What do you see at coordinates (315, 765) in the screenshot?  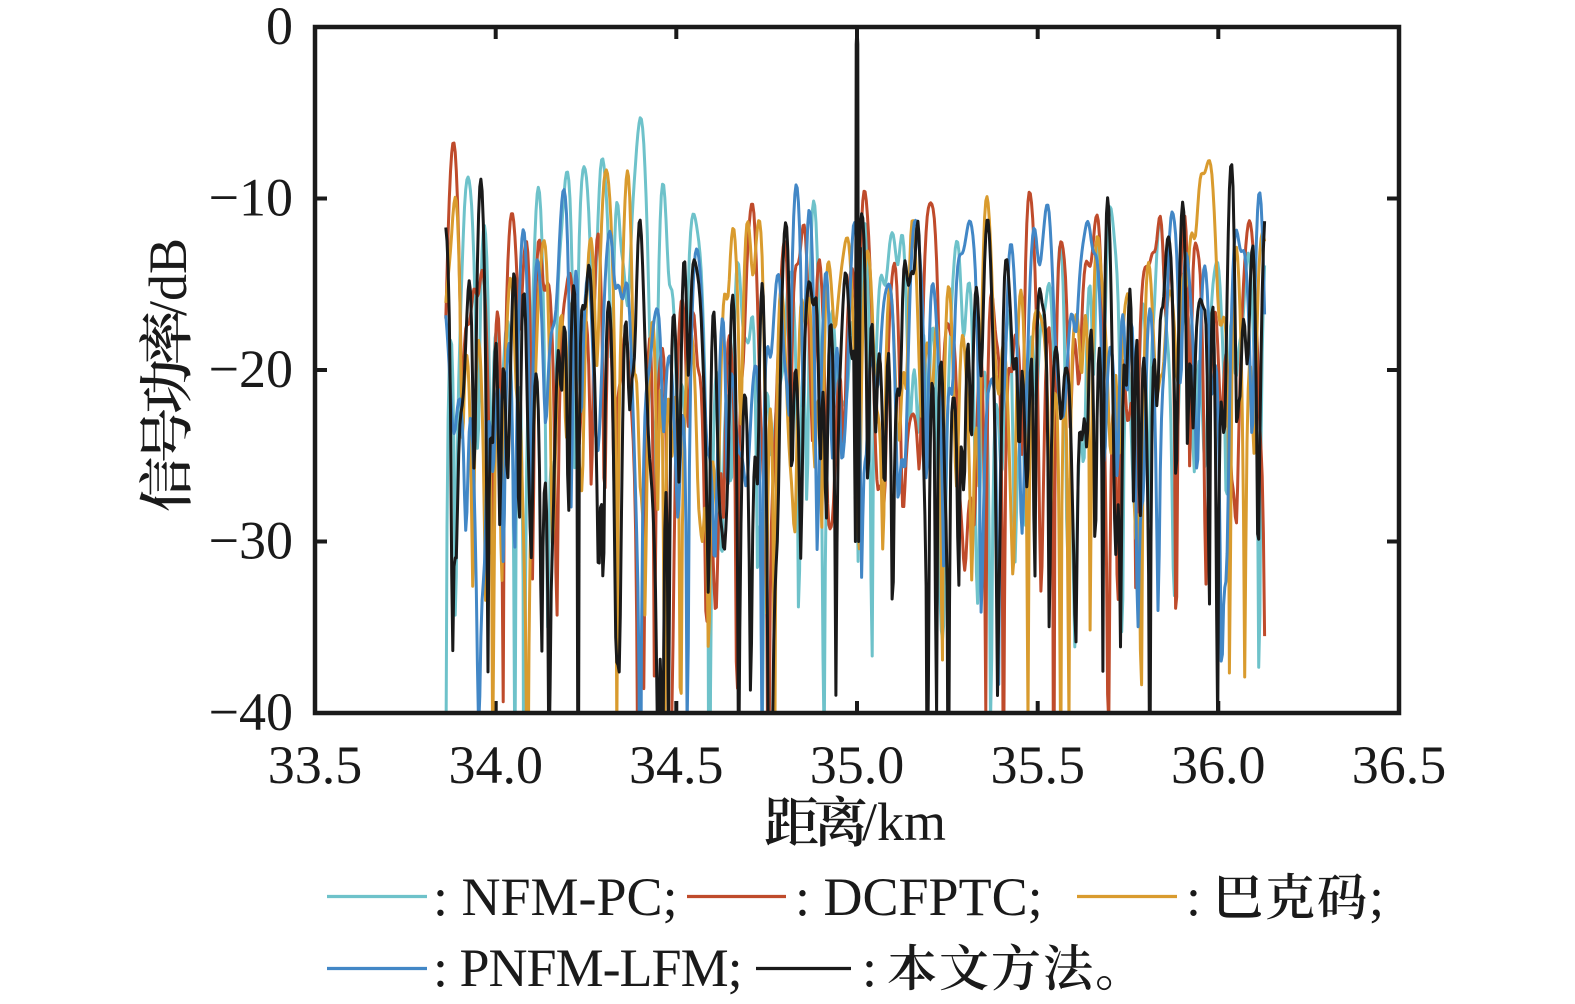 I see `svg-text: 33.5` at bounding box center [315, 765].